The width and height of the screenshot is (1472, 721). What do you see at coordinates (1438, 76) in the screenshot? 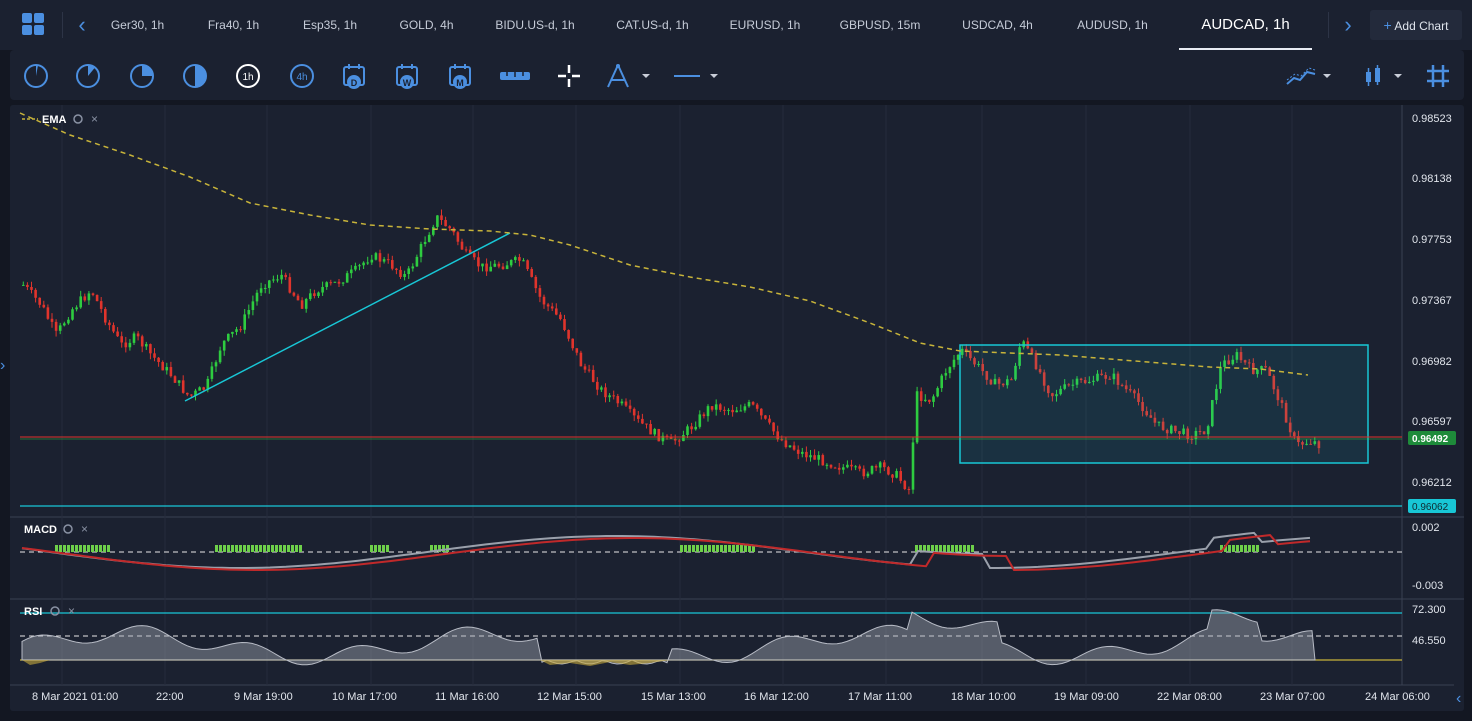
I see `grid-toggle-icon` at bounding box center [1438, 76].